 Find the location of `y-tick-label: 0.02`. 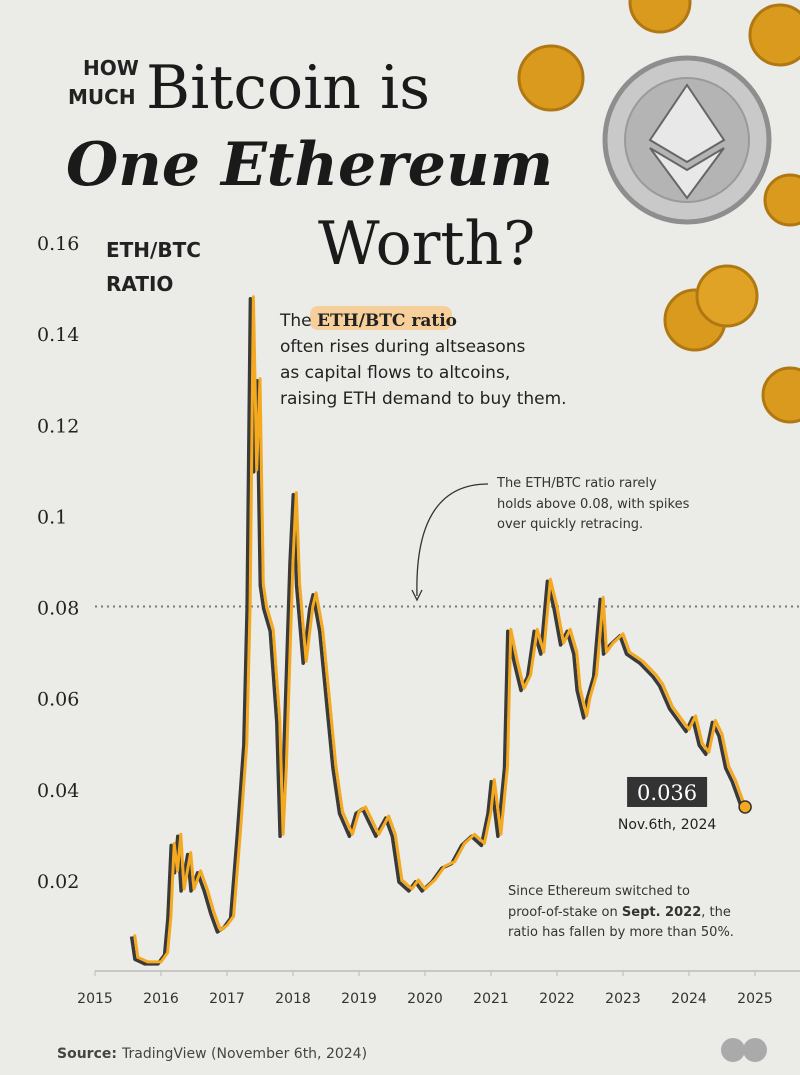

y-tick-label: 0.02 is located at coordinates (58, 882).